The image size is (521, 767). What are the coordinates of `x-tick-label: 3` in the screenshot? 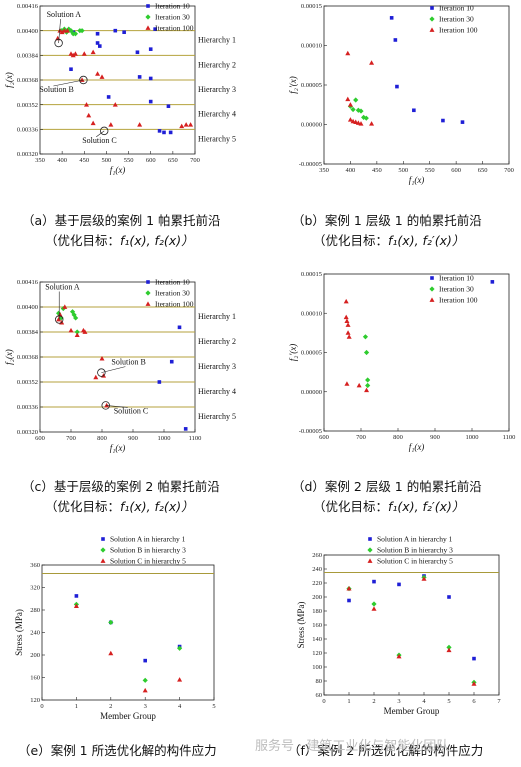 It's located at (398, 701).